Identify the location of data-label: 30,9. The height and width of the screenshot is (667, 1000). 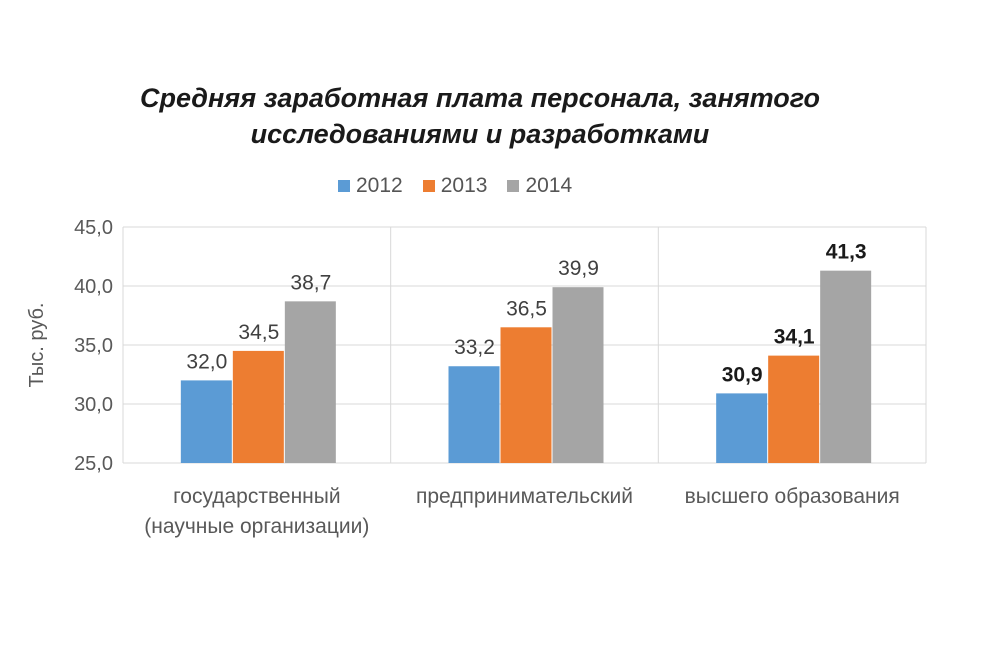
(742, 374).